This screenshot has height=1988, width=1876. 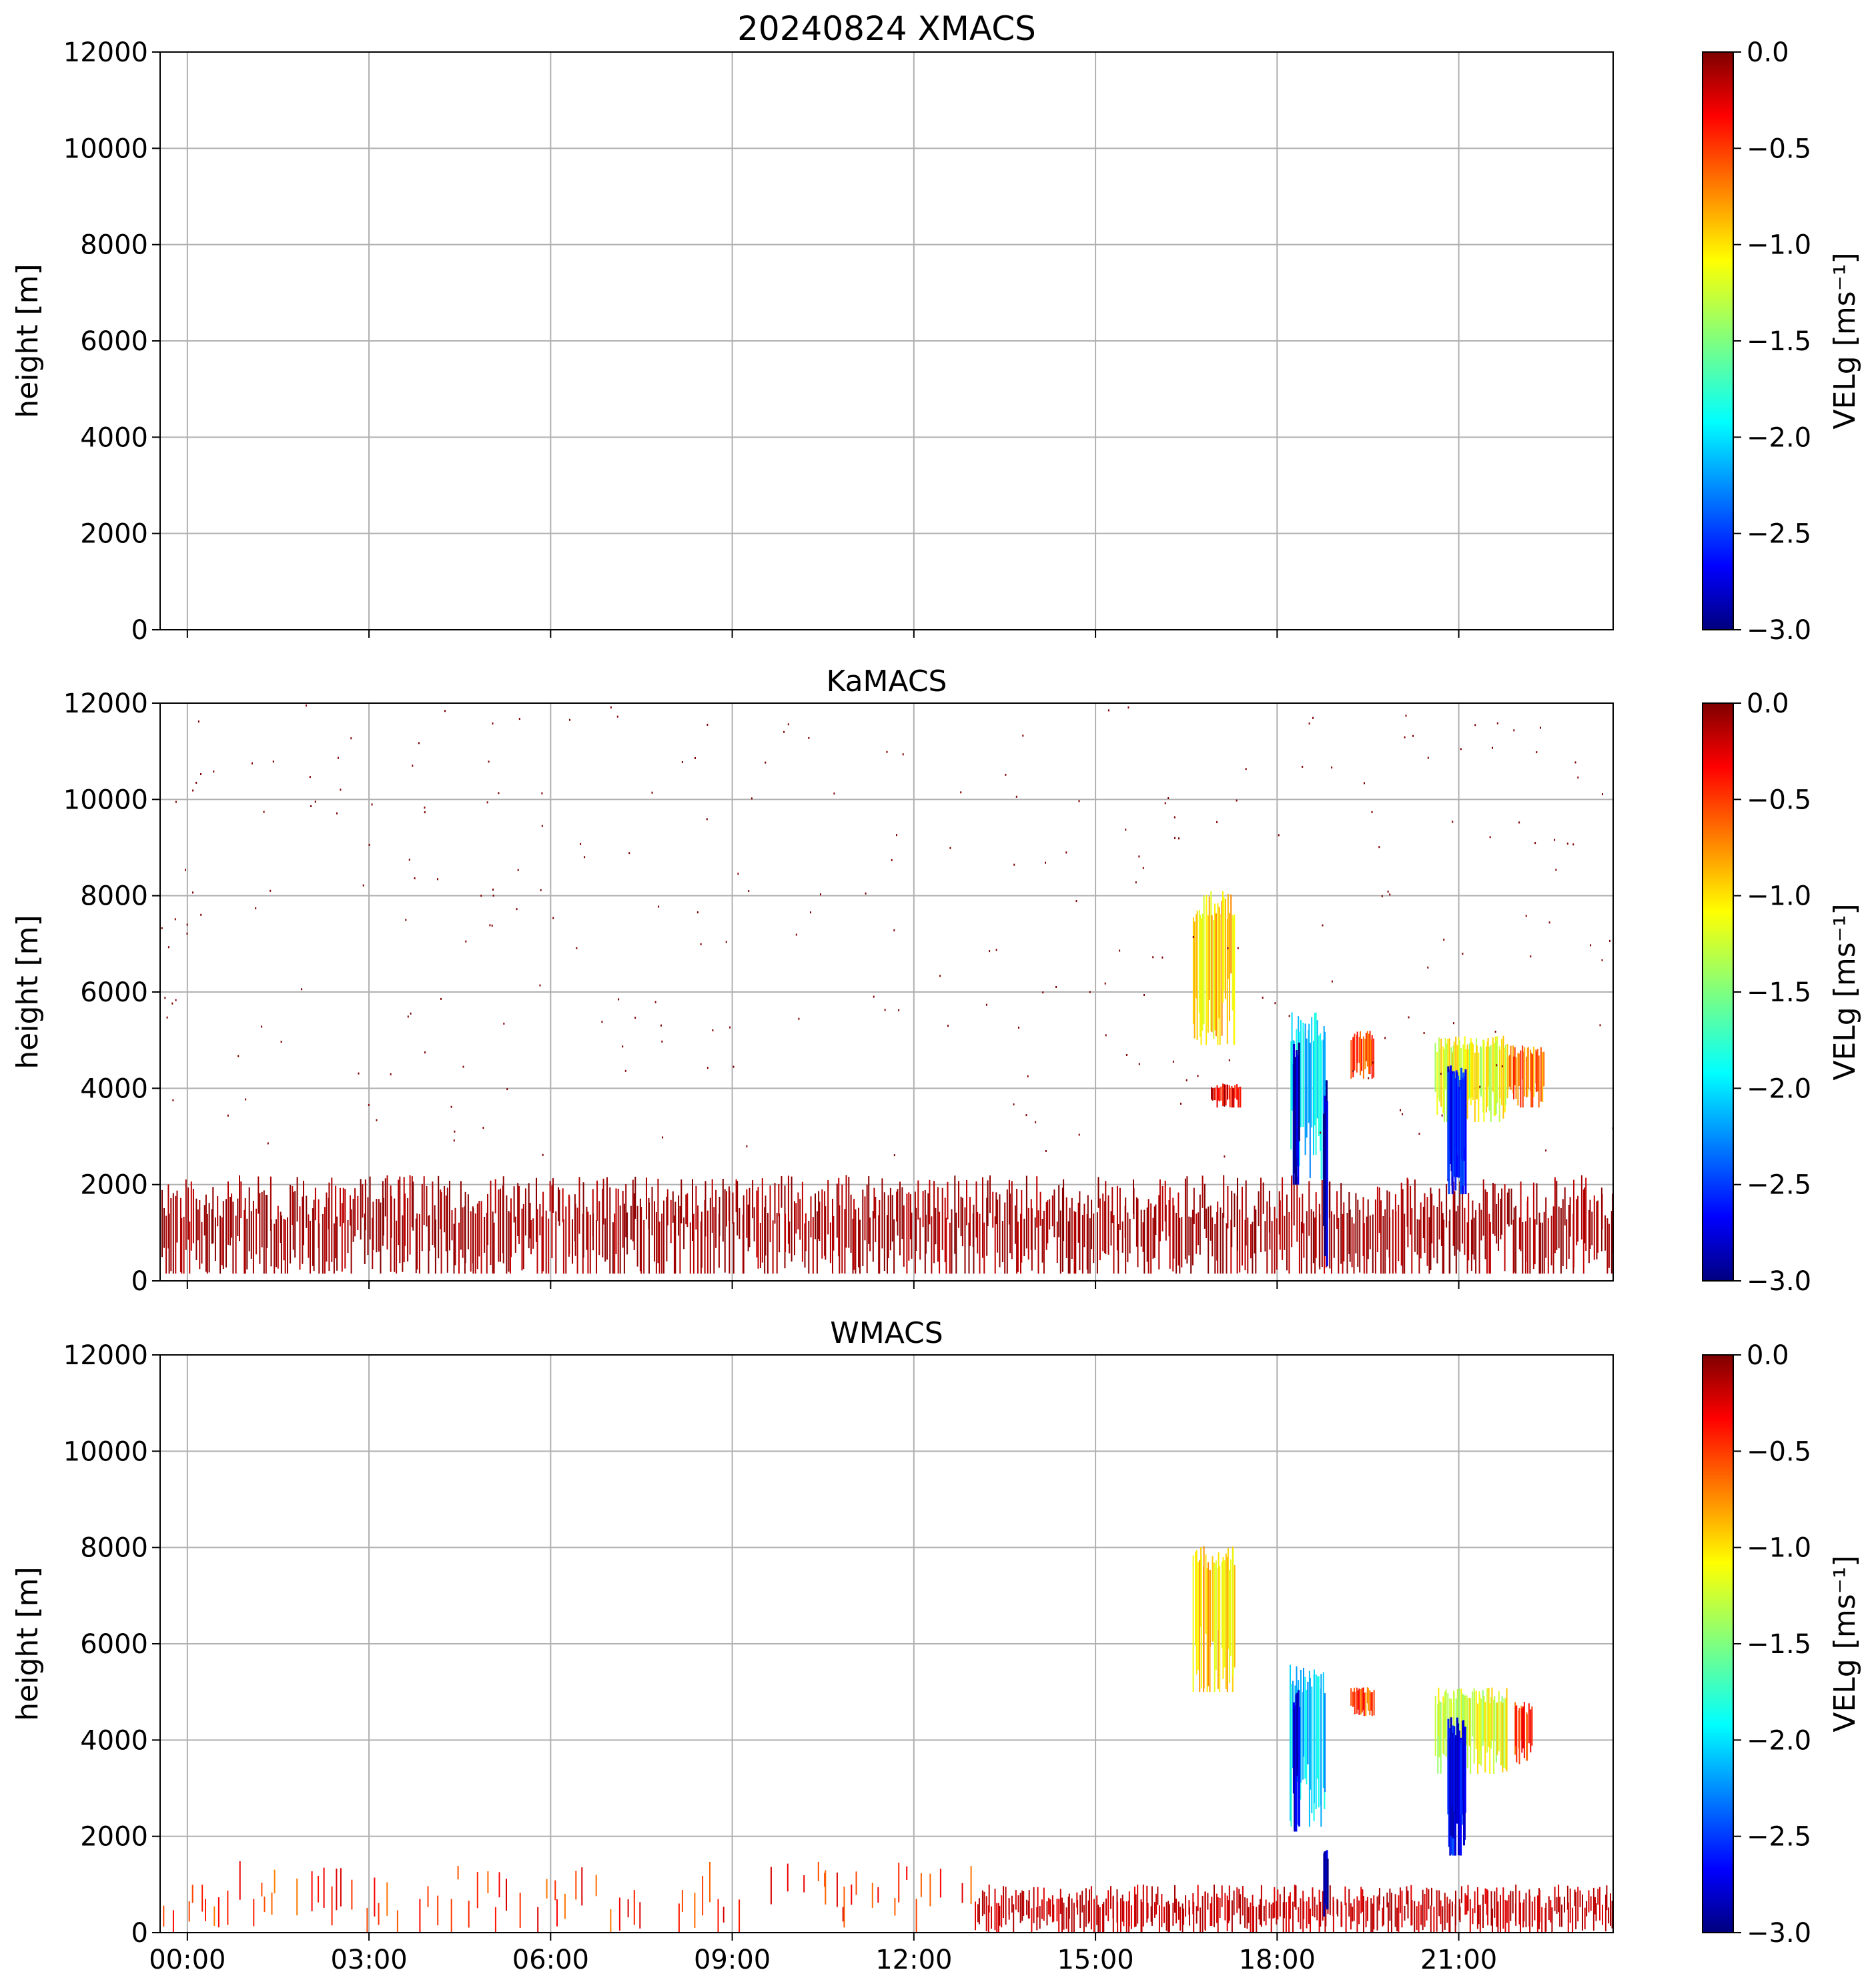 I want to click on colorbar-tick-label: −0.5, so click(x=1779, y=148).